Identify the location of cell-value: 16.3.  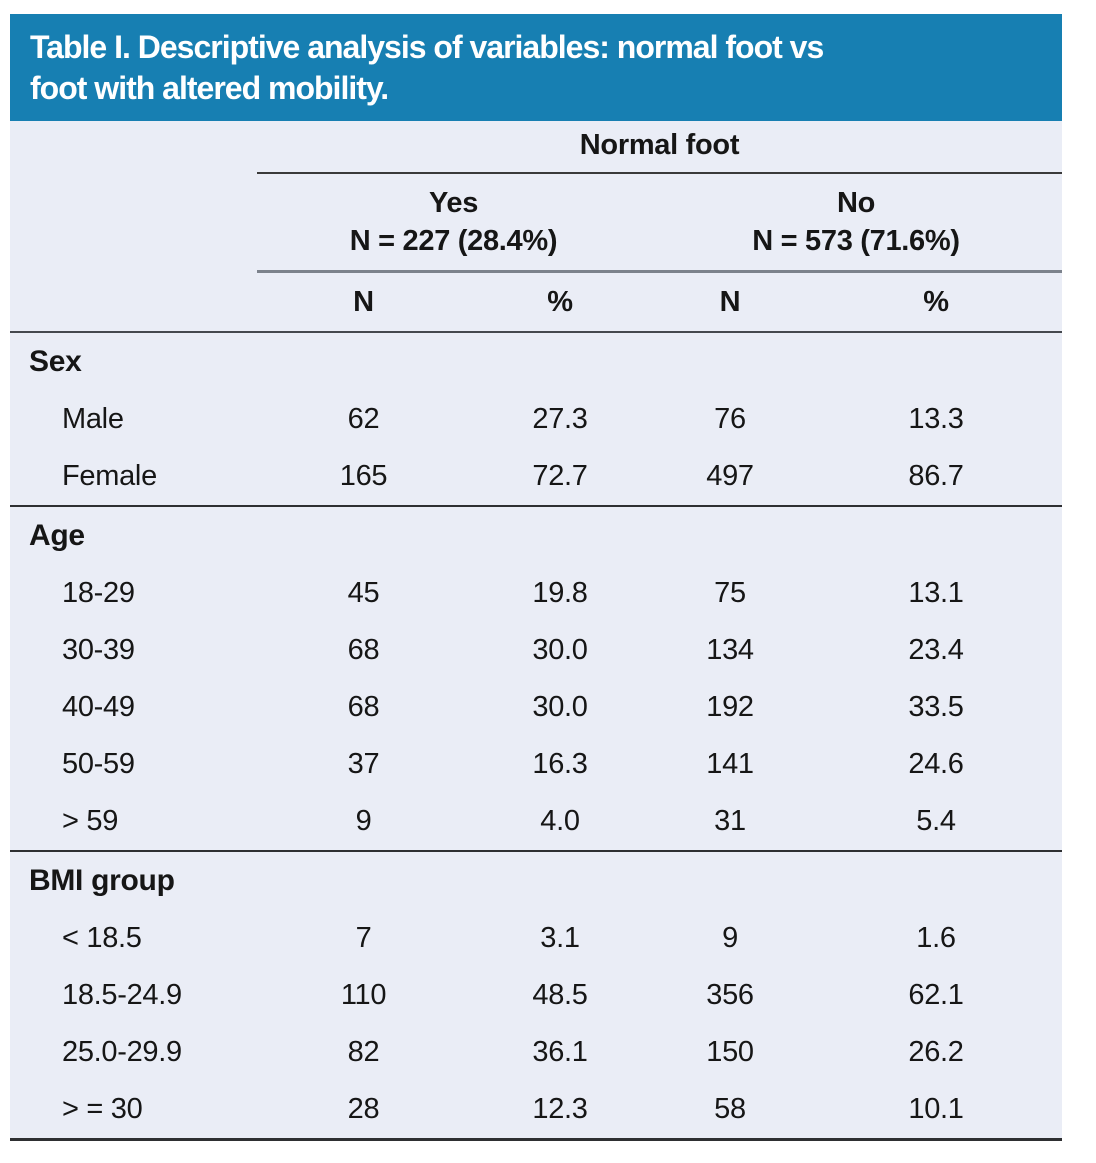
(560, 764).